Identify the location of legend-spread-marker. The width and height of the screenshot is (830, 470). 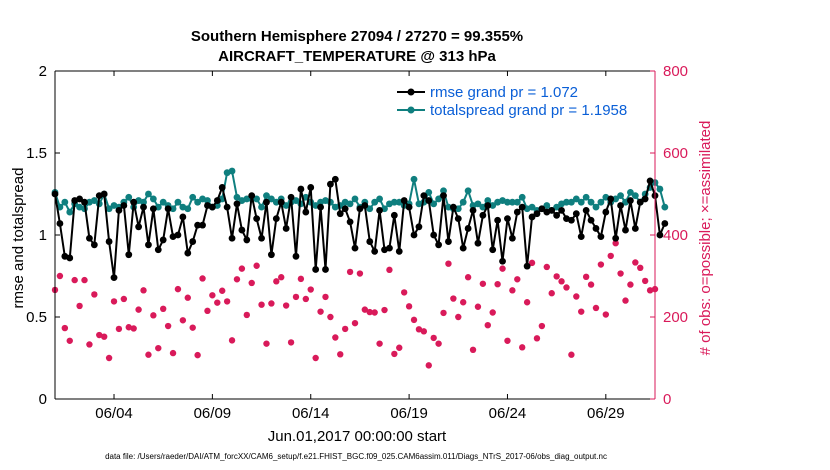
(411, 110).